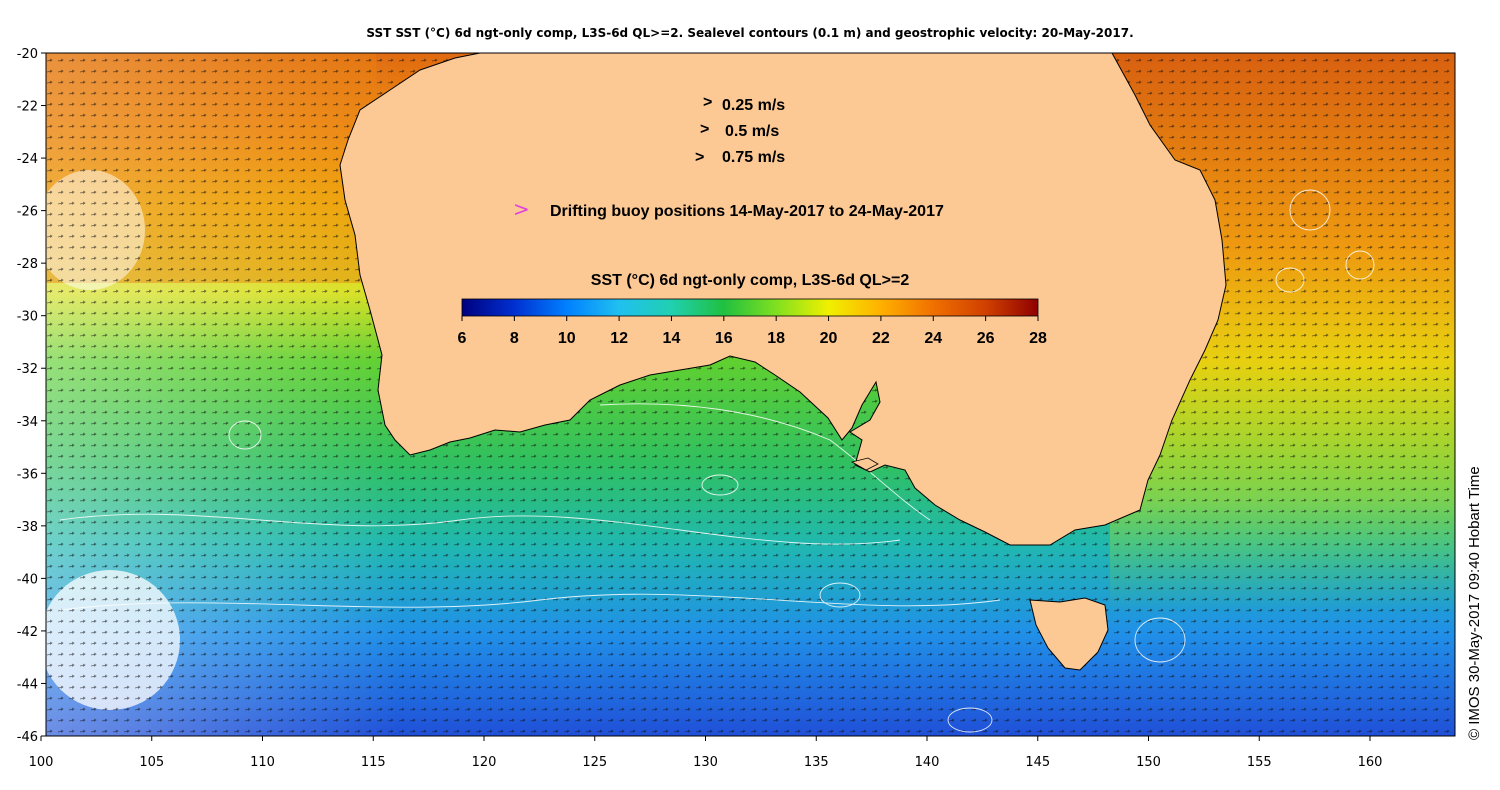 This screenshot has height=790, width=1500. I want to click on x-tick-label: 125, so click(594, 762).